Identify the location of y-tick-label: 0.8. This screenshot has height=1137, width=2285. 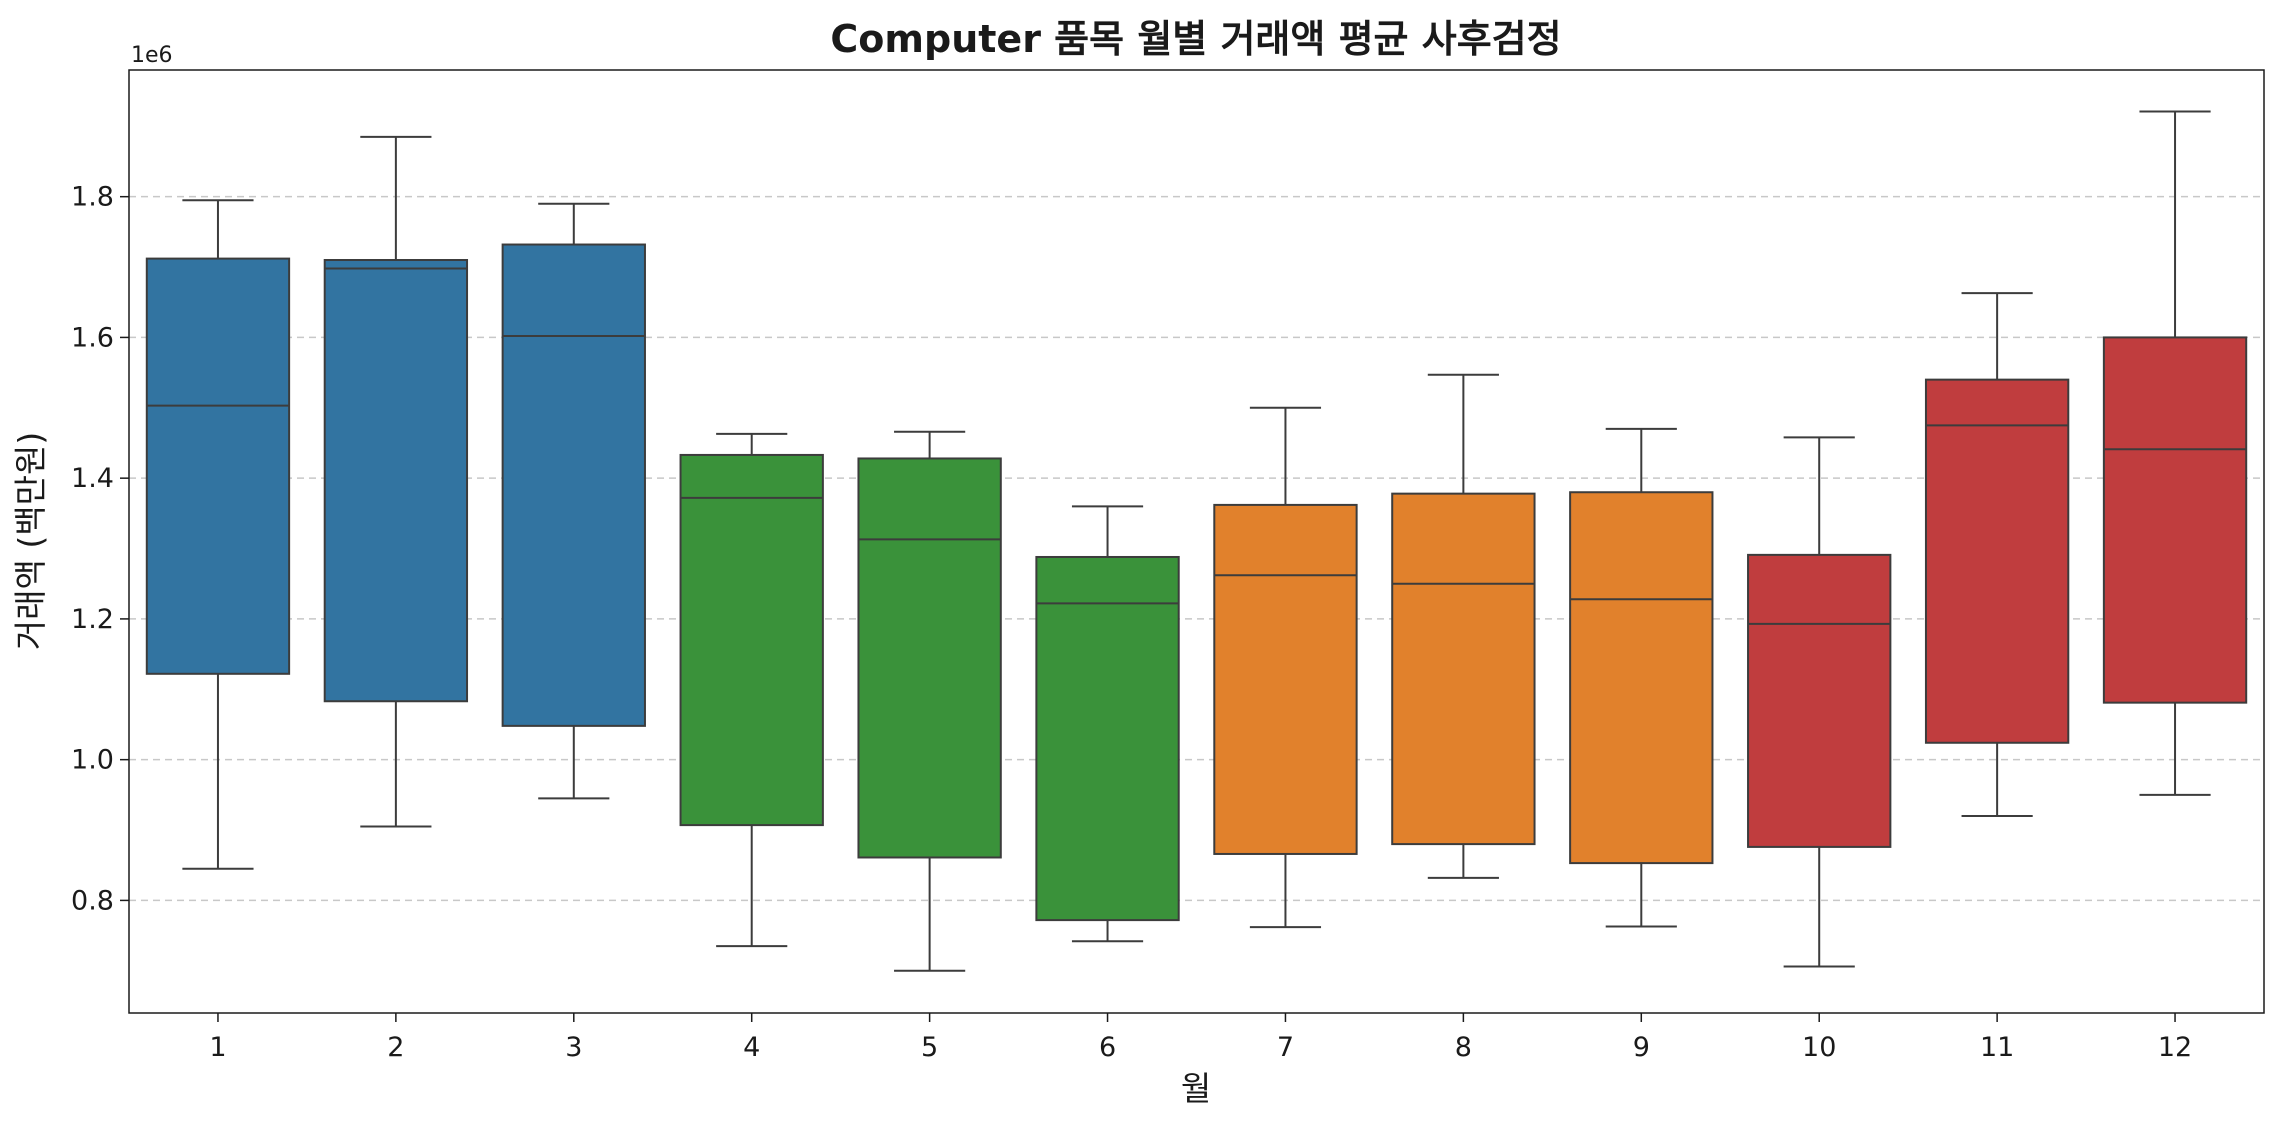
(92, 900).